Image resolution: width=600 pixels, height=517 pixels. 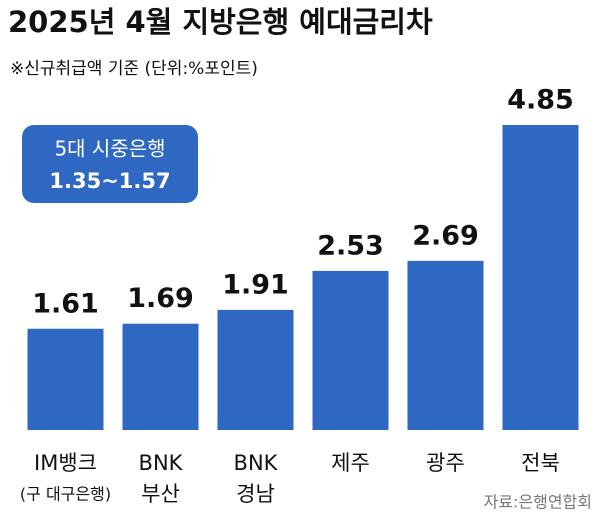 I want to click on x-tick-label: 광주, so click(x=445, y=463).